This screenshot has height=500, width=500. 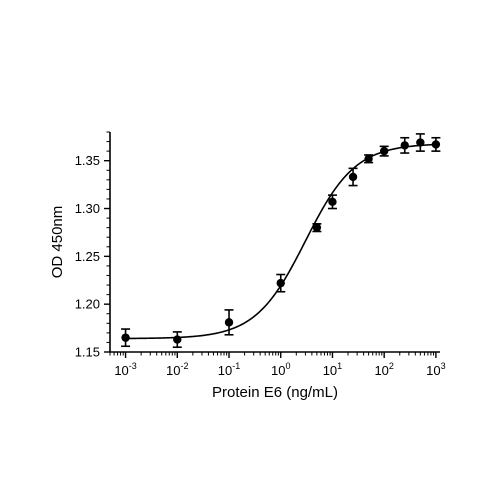 I want to click on x-tick-label: 10¹, so click(x=332, y=369).